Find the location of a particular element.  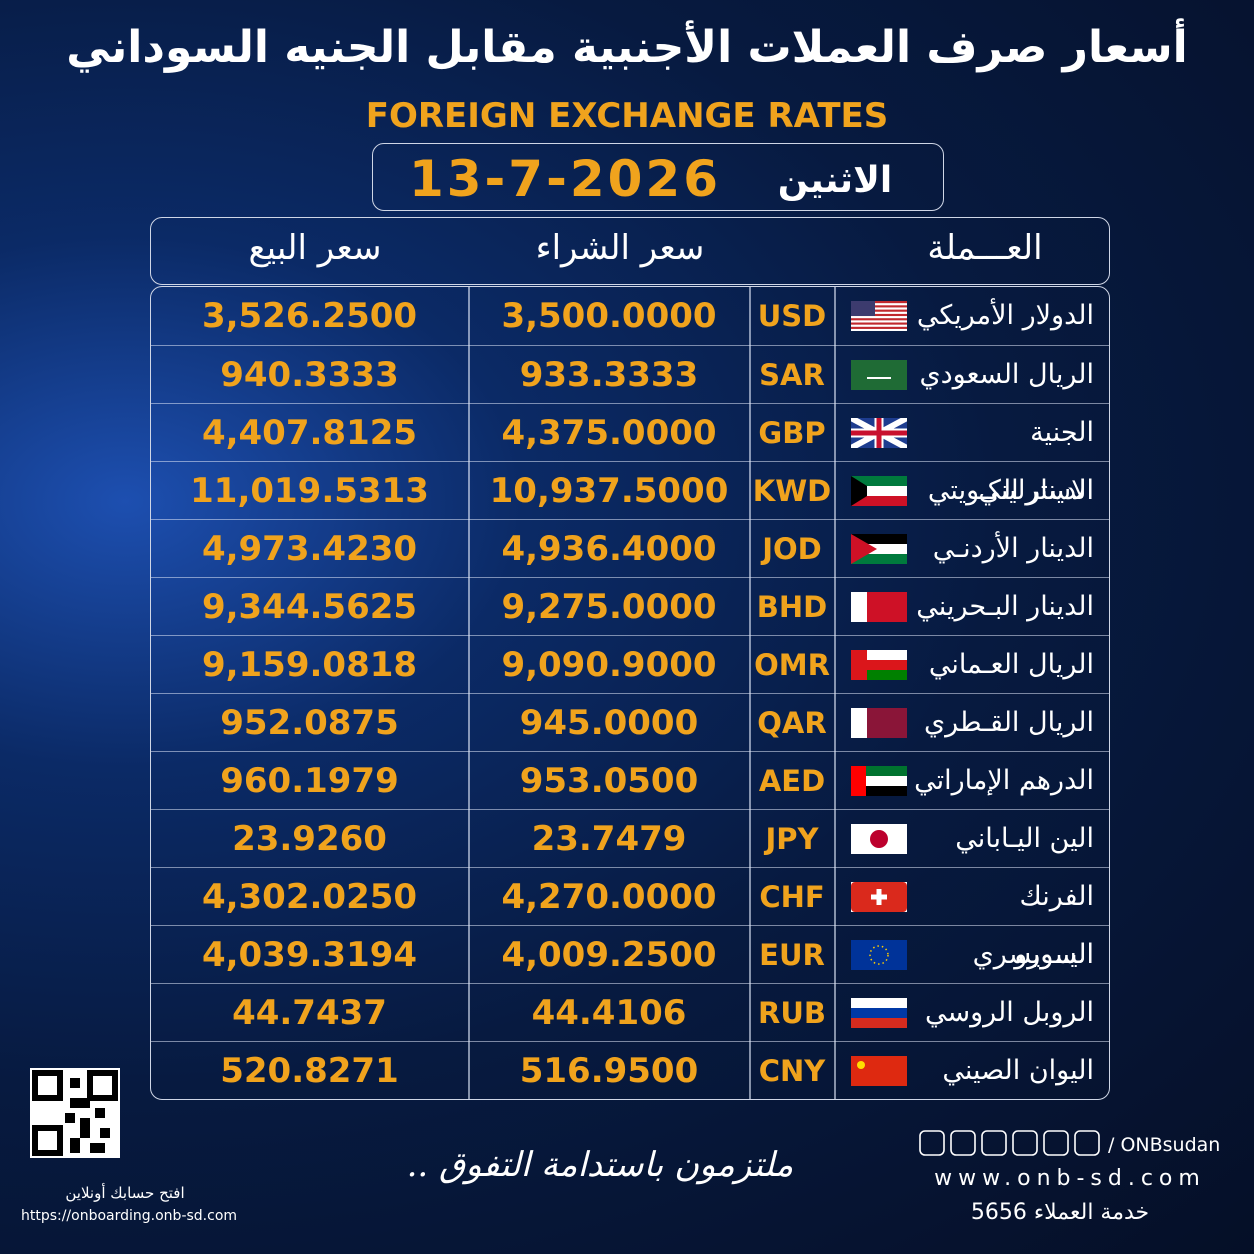

table-row: 9,159.0818 9,090.9000 OMR الريال العـماني is located at coordinates (630, 664).